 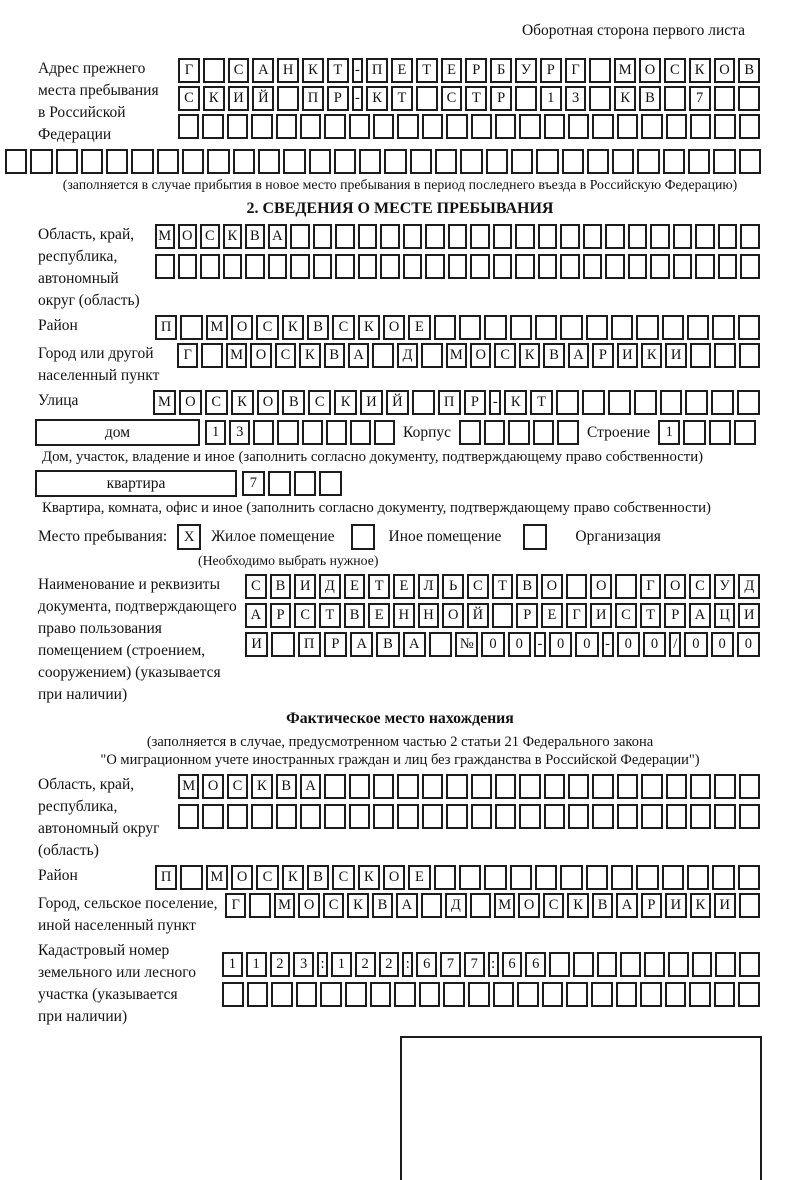 What do you see at coordinates (383, 161) in the screenshot?
I see `prev-address-row4` at bounding box center [383, 161].